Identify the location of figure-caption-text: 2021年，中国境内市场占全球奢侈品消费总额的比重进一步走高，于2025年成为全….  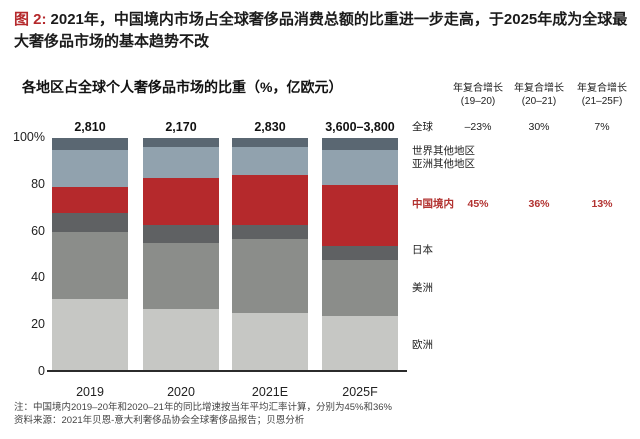
(321, 30).